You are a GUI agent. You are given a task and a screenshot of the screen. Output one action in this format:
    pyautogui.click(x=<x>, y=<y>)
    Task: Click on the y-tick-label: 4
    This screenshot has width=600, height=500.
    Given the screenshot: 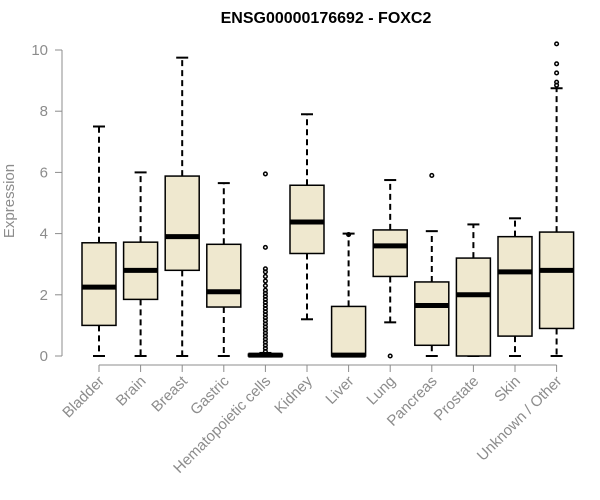 What is the action you would take?
    pyautogui.click(x=44, y=234)
    